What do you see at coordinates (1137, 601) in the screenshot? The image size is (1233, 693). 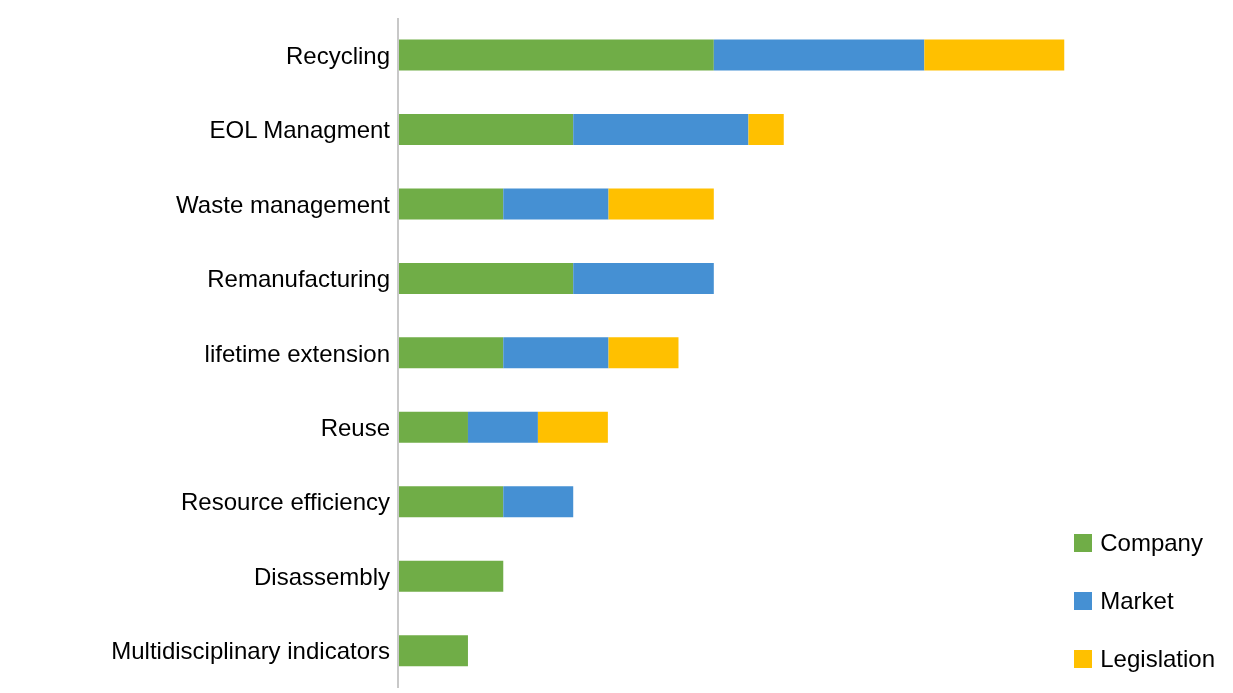 I see `legend-label: Market` at bounding box center [1137, 601].